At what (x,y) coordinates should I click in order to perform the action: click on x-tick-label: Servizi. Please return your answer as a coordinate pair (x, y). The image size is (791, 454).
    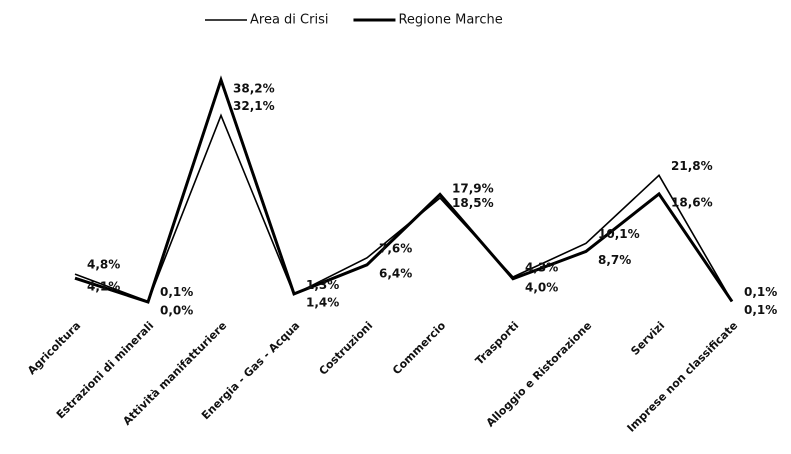
    Looking at the image, I should click on (647, 338).